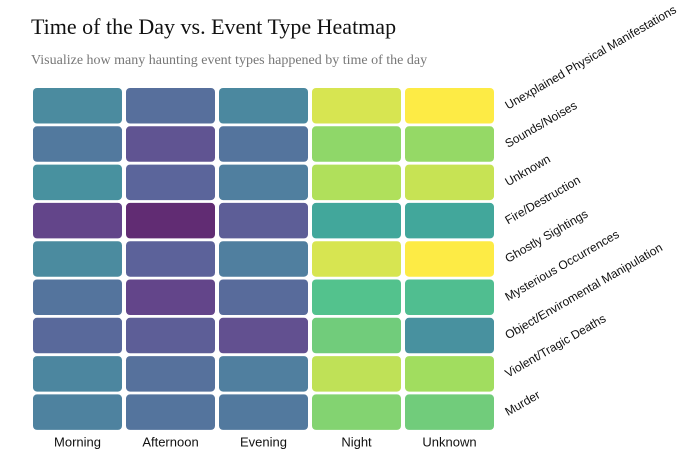  Describe the element at coordinates (449, 442) in the screenshot. I see `x-tick-label: Unknown` at that location.